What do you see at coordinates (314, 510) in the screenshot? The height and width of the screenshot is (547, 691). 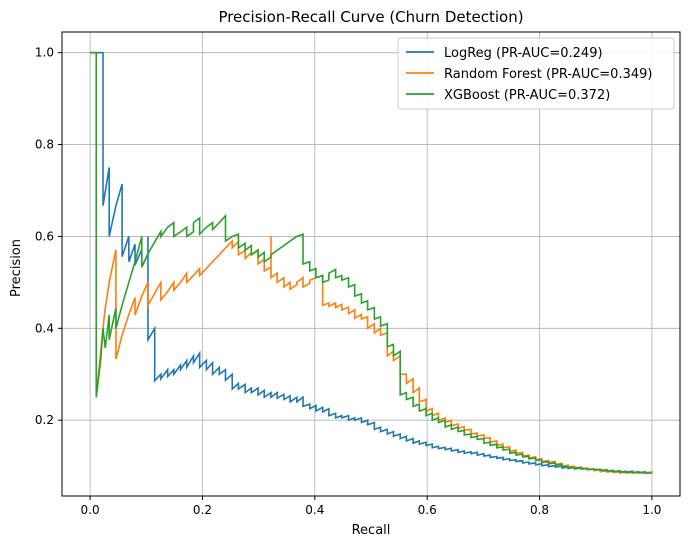 I see `x-tick-label: 0.4` at bounding box center [314, 510].